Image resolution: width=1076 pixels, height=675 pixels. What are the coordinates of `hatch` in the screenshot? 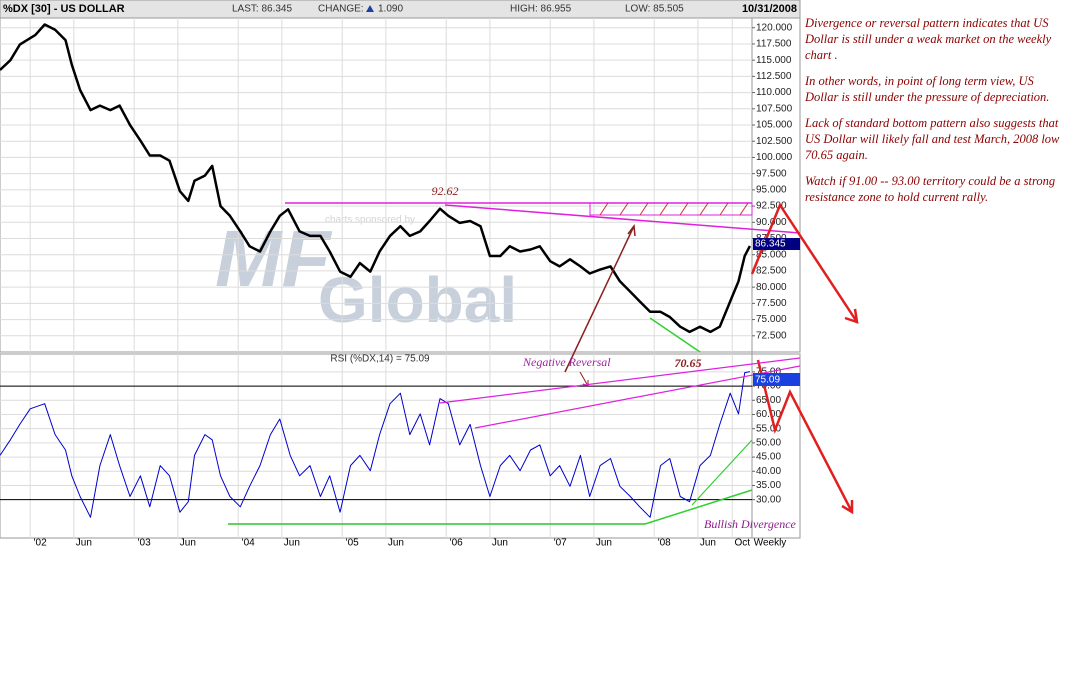 It's located at (674, 209).